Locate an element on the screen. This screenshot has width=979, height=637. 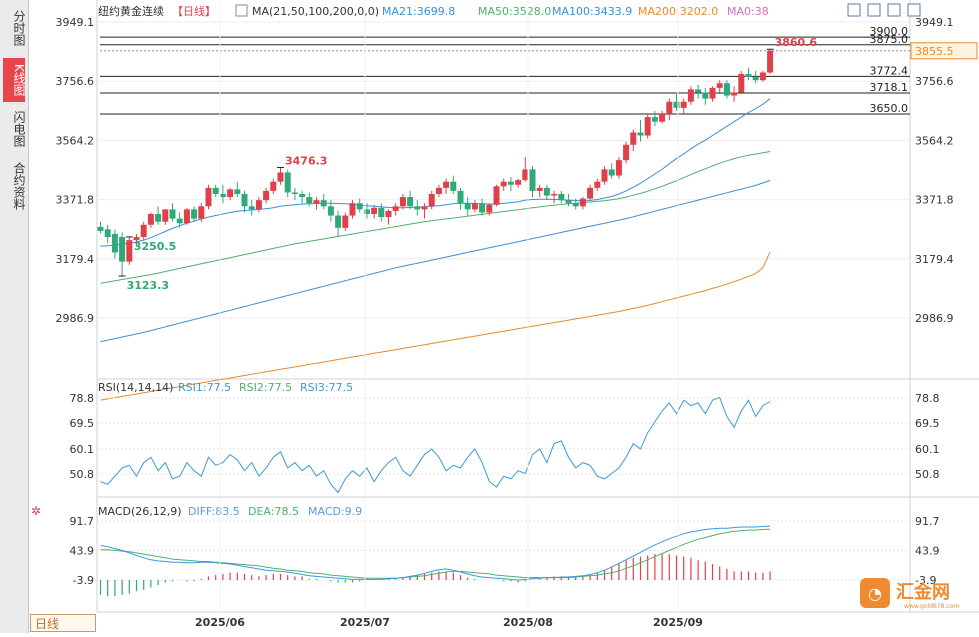
rsi1-value: RSI1:77.5 is located at coordinates (204, 387).